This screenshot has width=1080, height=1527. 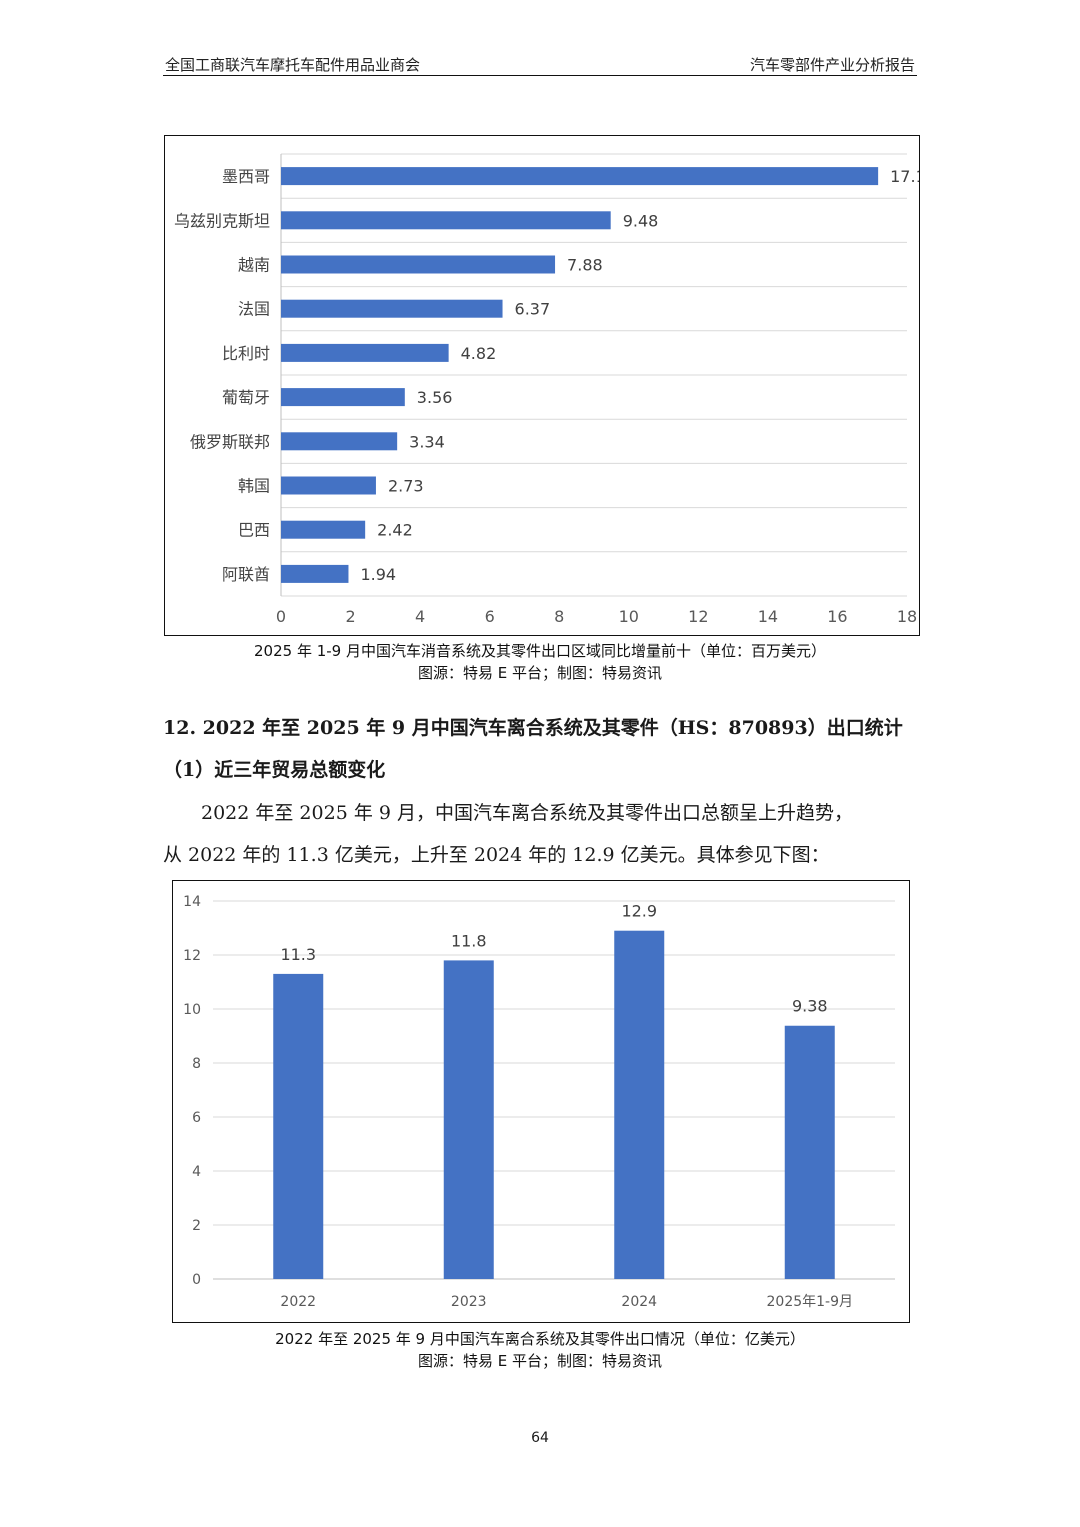 I want to click on x-tick-label: 10, so click(x=629, y=616).